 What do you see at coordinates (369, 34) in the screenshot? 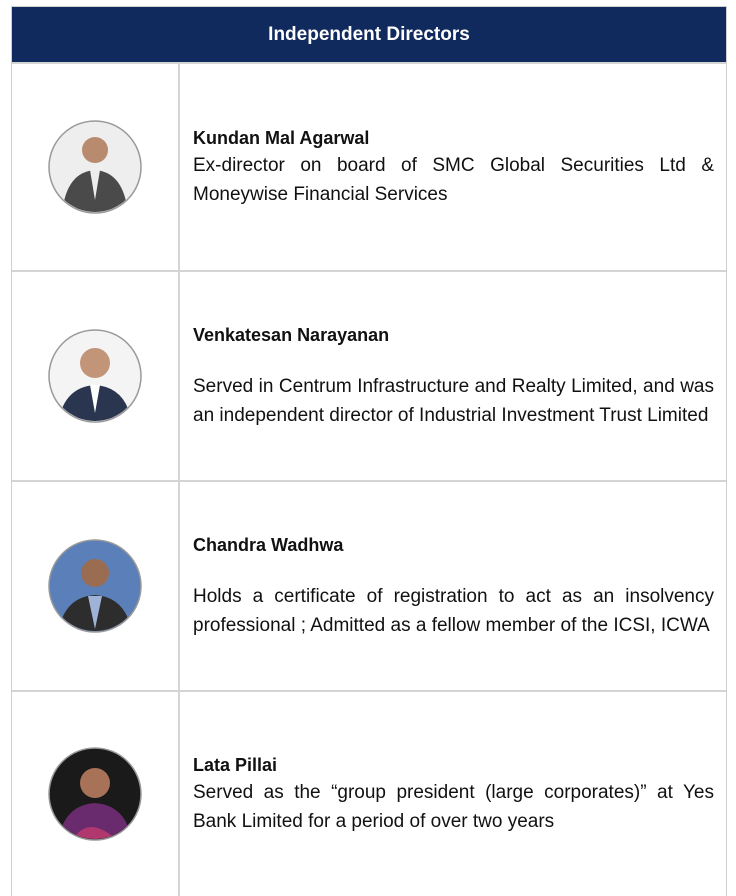
I see `header-title: Independent Directors` at bounding box center [369, 34].